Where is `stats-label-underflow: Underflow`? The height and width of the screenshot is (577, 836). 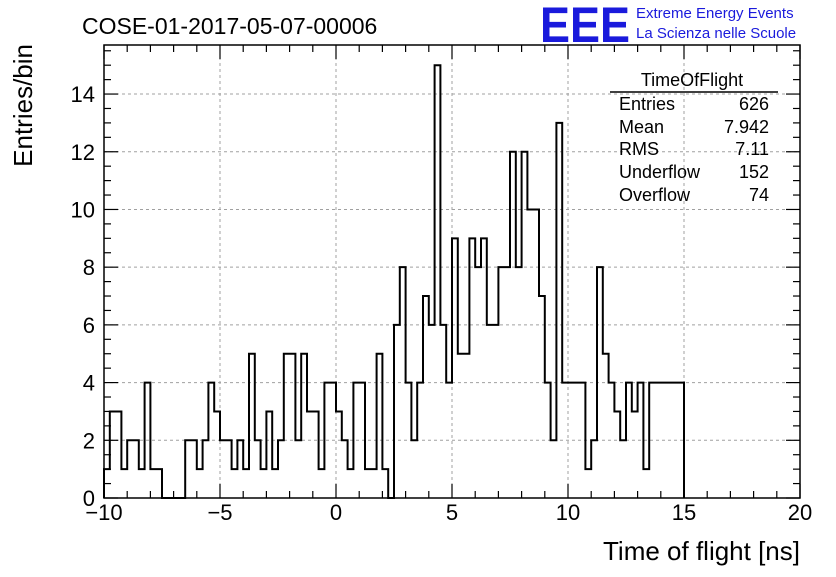
stats-label-underflow: Underflow is located at coordinates (660, 172).